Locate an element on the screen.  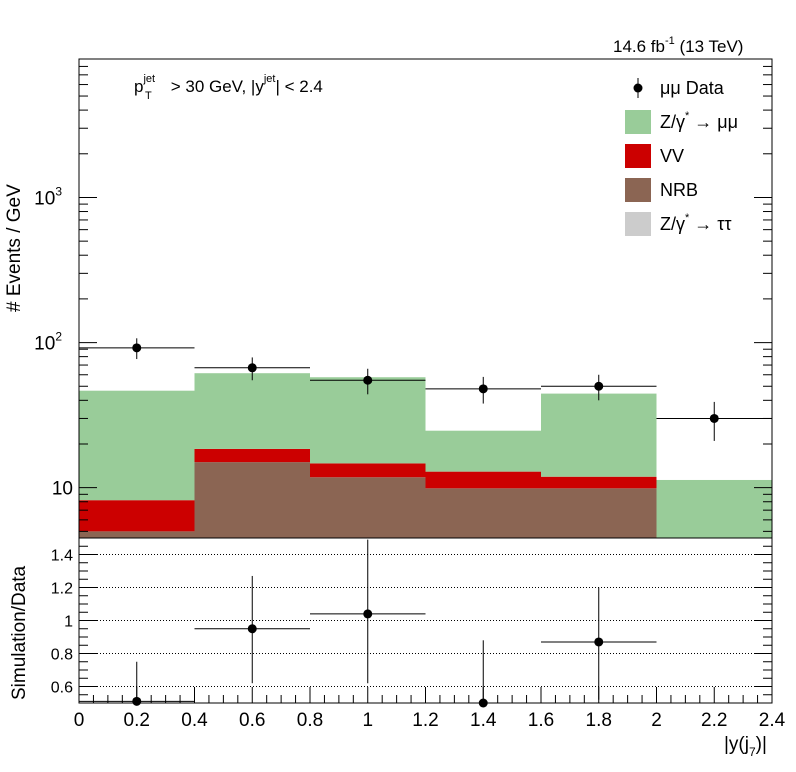
bar-z--0 is located at coordinates (137, 445).